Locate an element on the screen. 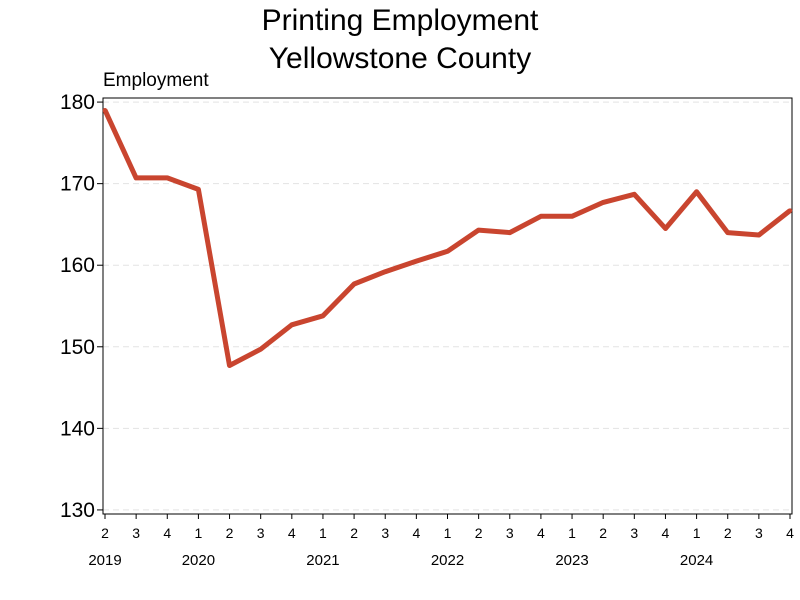  y-axis-label: Employment is located at coordinates (156, 80).